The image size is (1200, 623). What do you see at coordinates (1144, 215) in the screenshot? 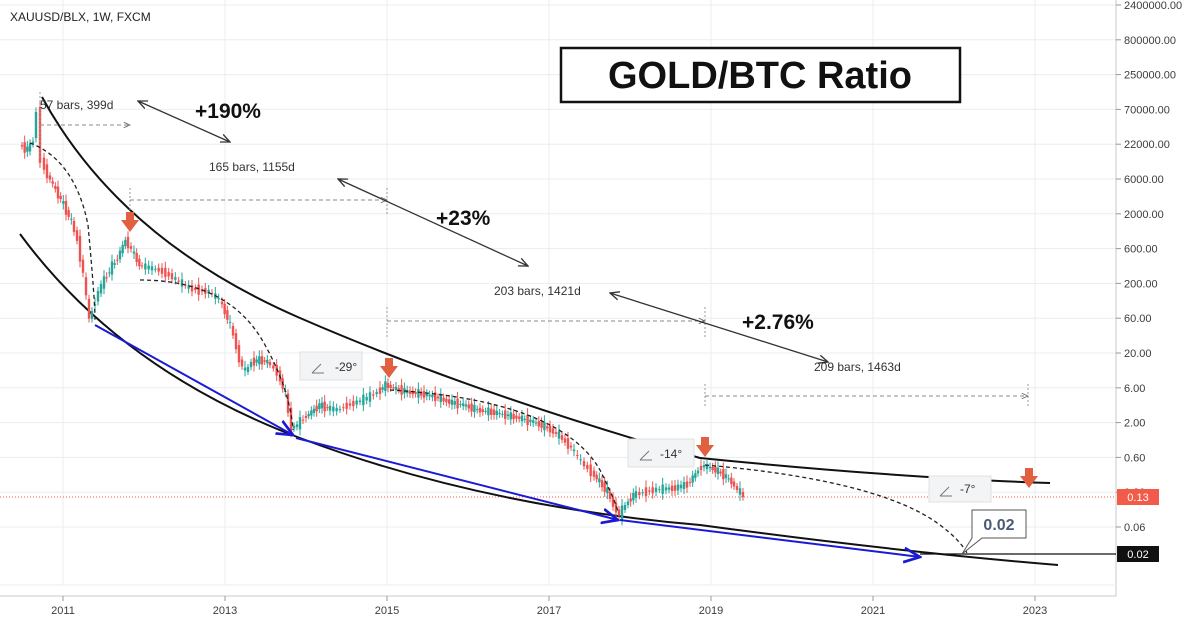
I see `price-tick-label: 2000.00` at bounding box center [1144, 215].